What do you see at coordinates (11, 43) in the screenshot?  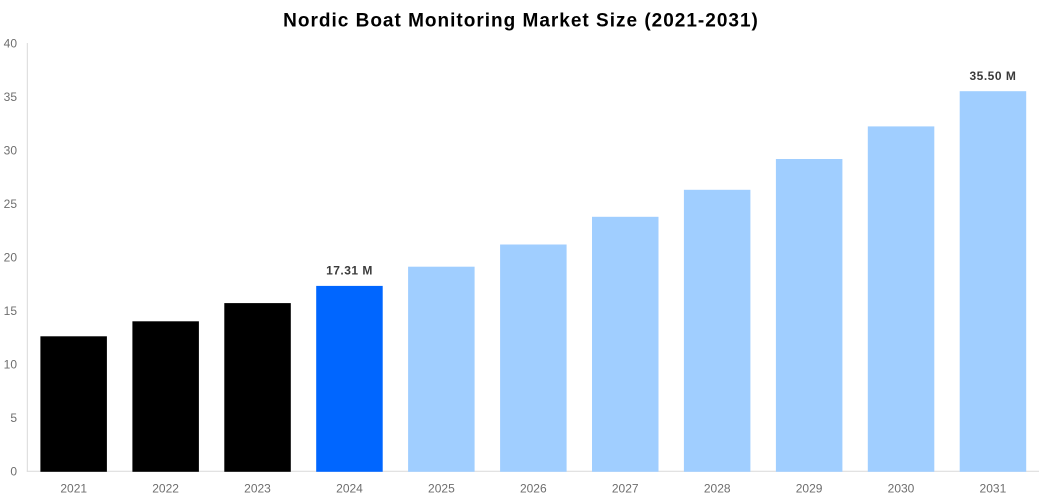 I see `svg-text: 40` at bounding box center [11, 43].